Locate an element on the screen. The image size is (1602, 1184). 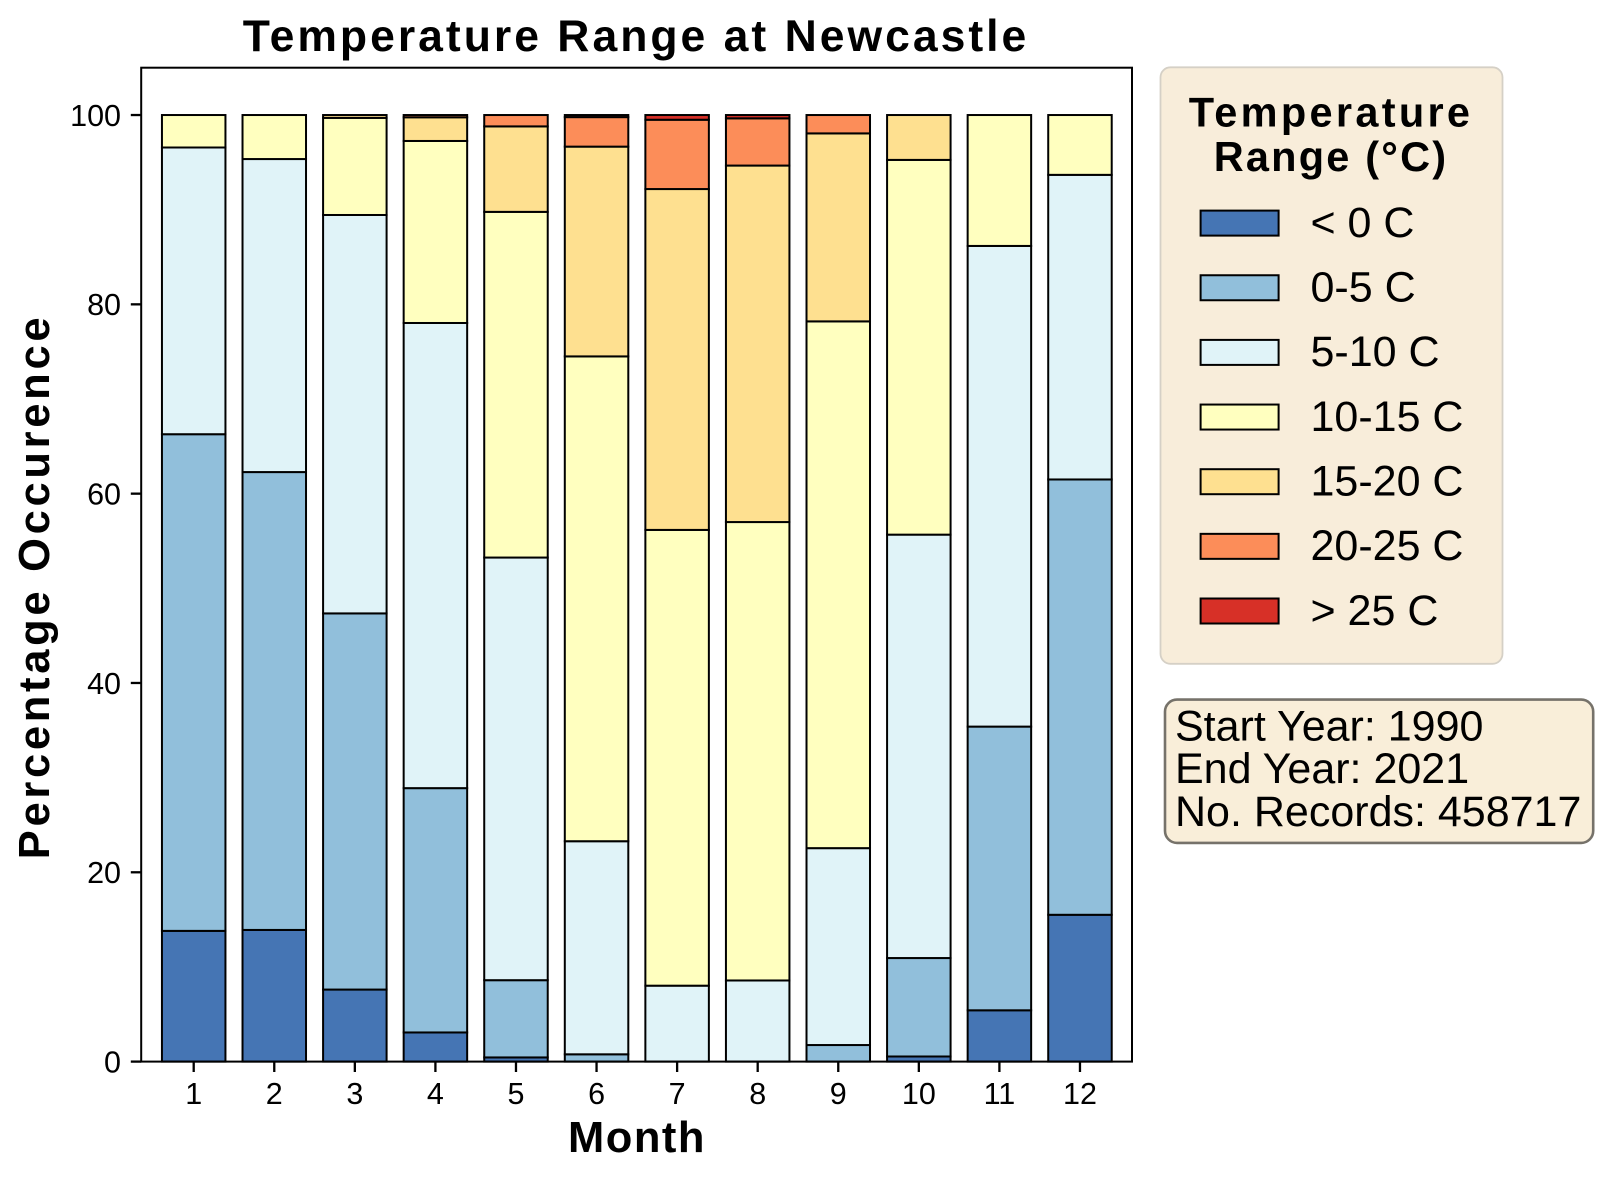
svg-text: 15-20 C is located at coordinates (1387, 482).